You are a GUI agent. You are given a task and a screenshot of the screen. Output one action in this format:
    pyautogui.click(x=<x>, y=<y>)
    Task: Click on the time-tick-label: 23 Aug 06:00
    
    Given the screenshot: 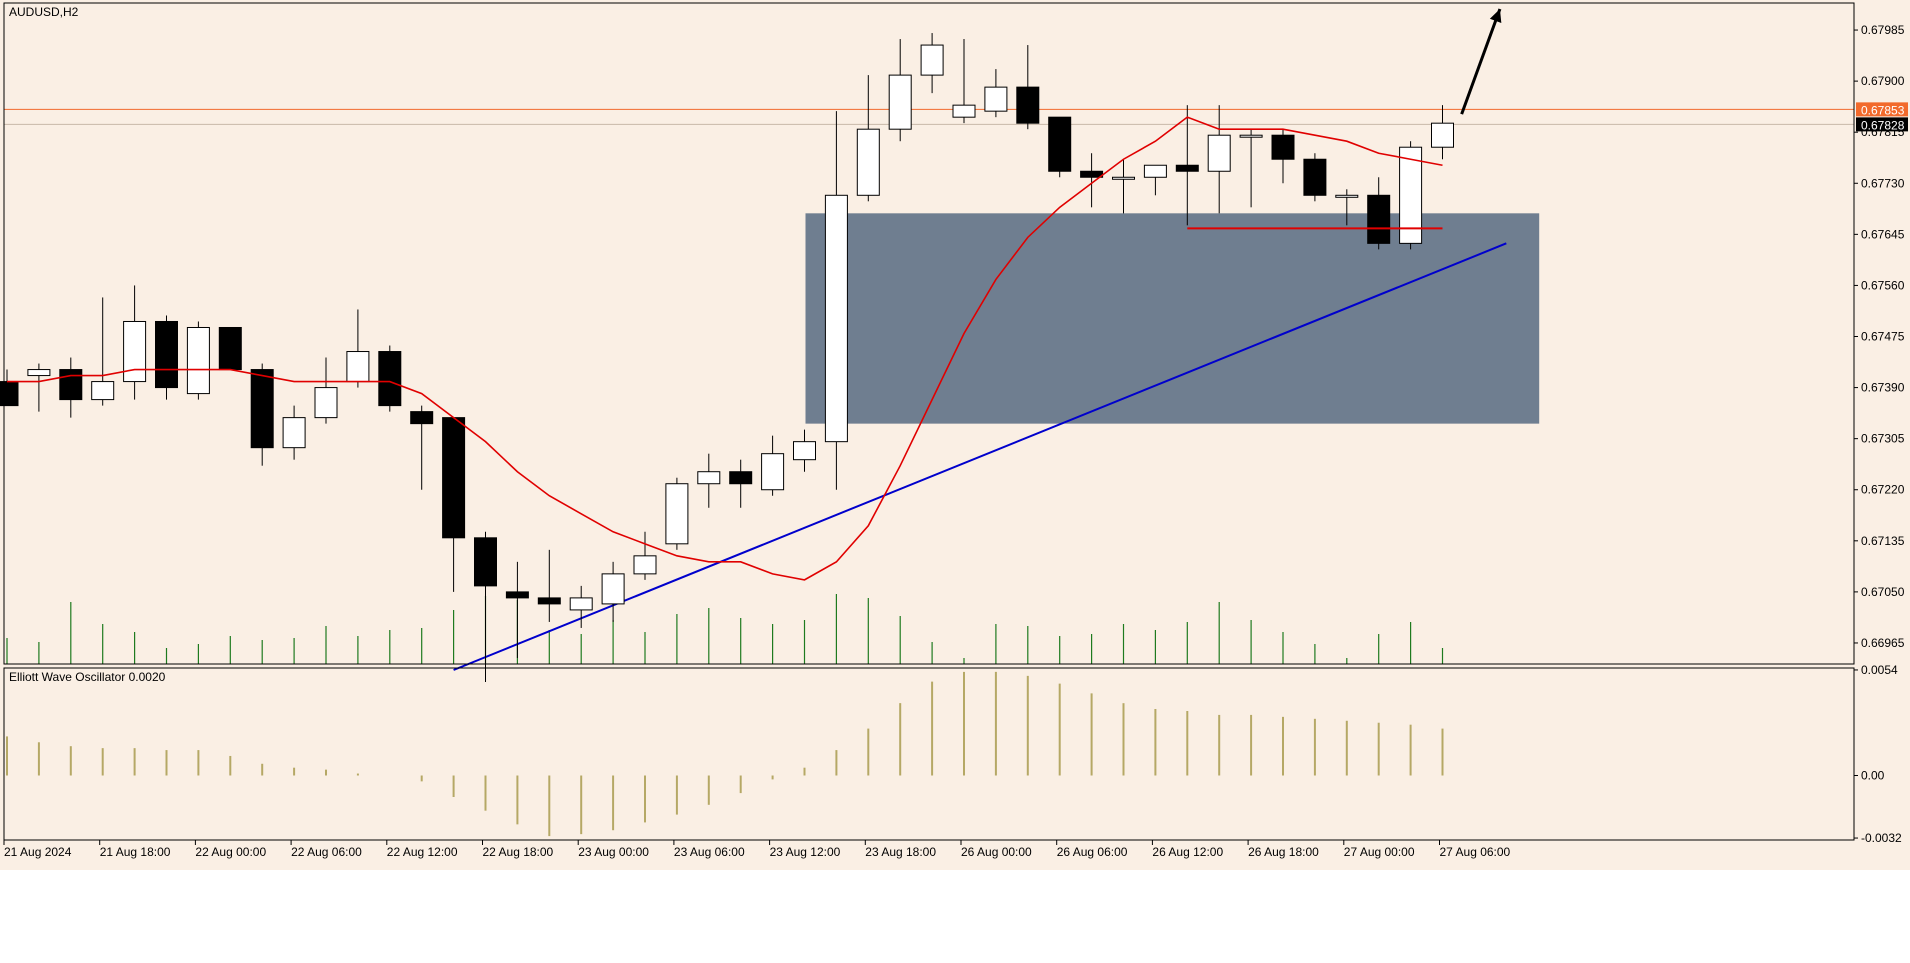 What is the action you would take?
    pyautogui.click(x=709, y=852)
    